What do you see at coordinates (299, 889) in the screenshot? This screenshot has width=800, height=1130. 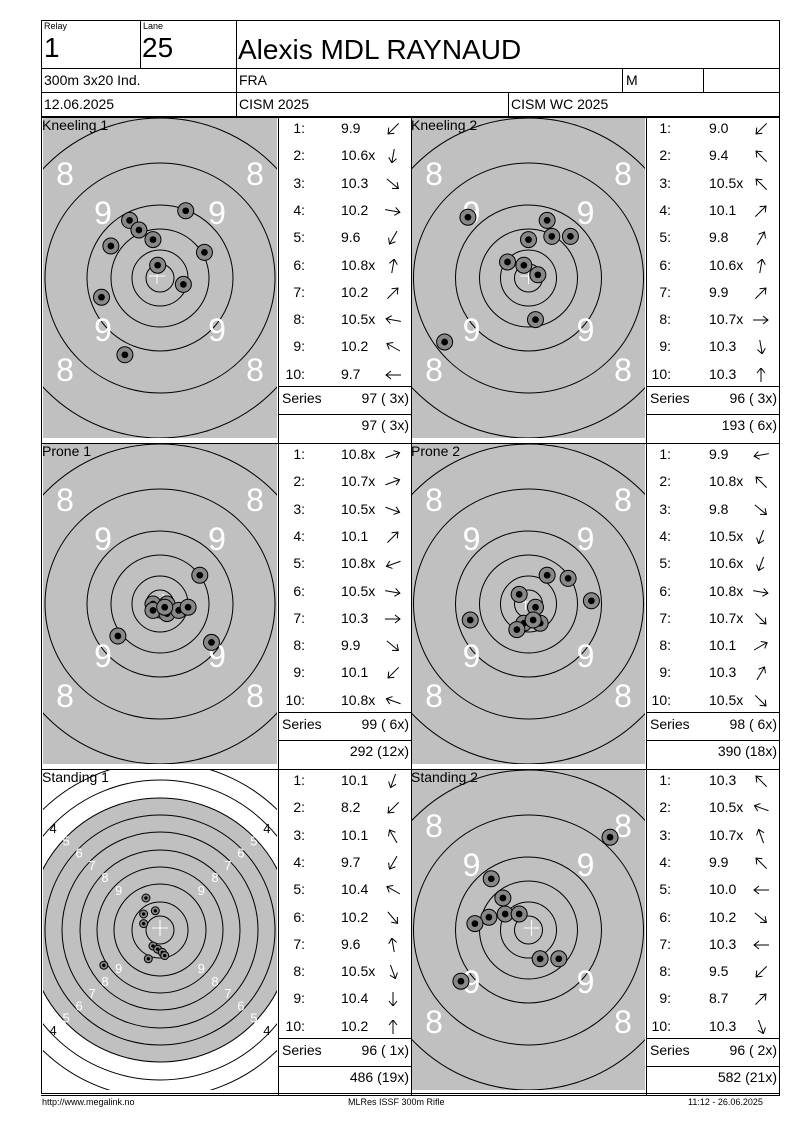 I see `shot-number: 5:` at bounding box center [299, 889].